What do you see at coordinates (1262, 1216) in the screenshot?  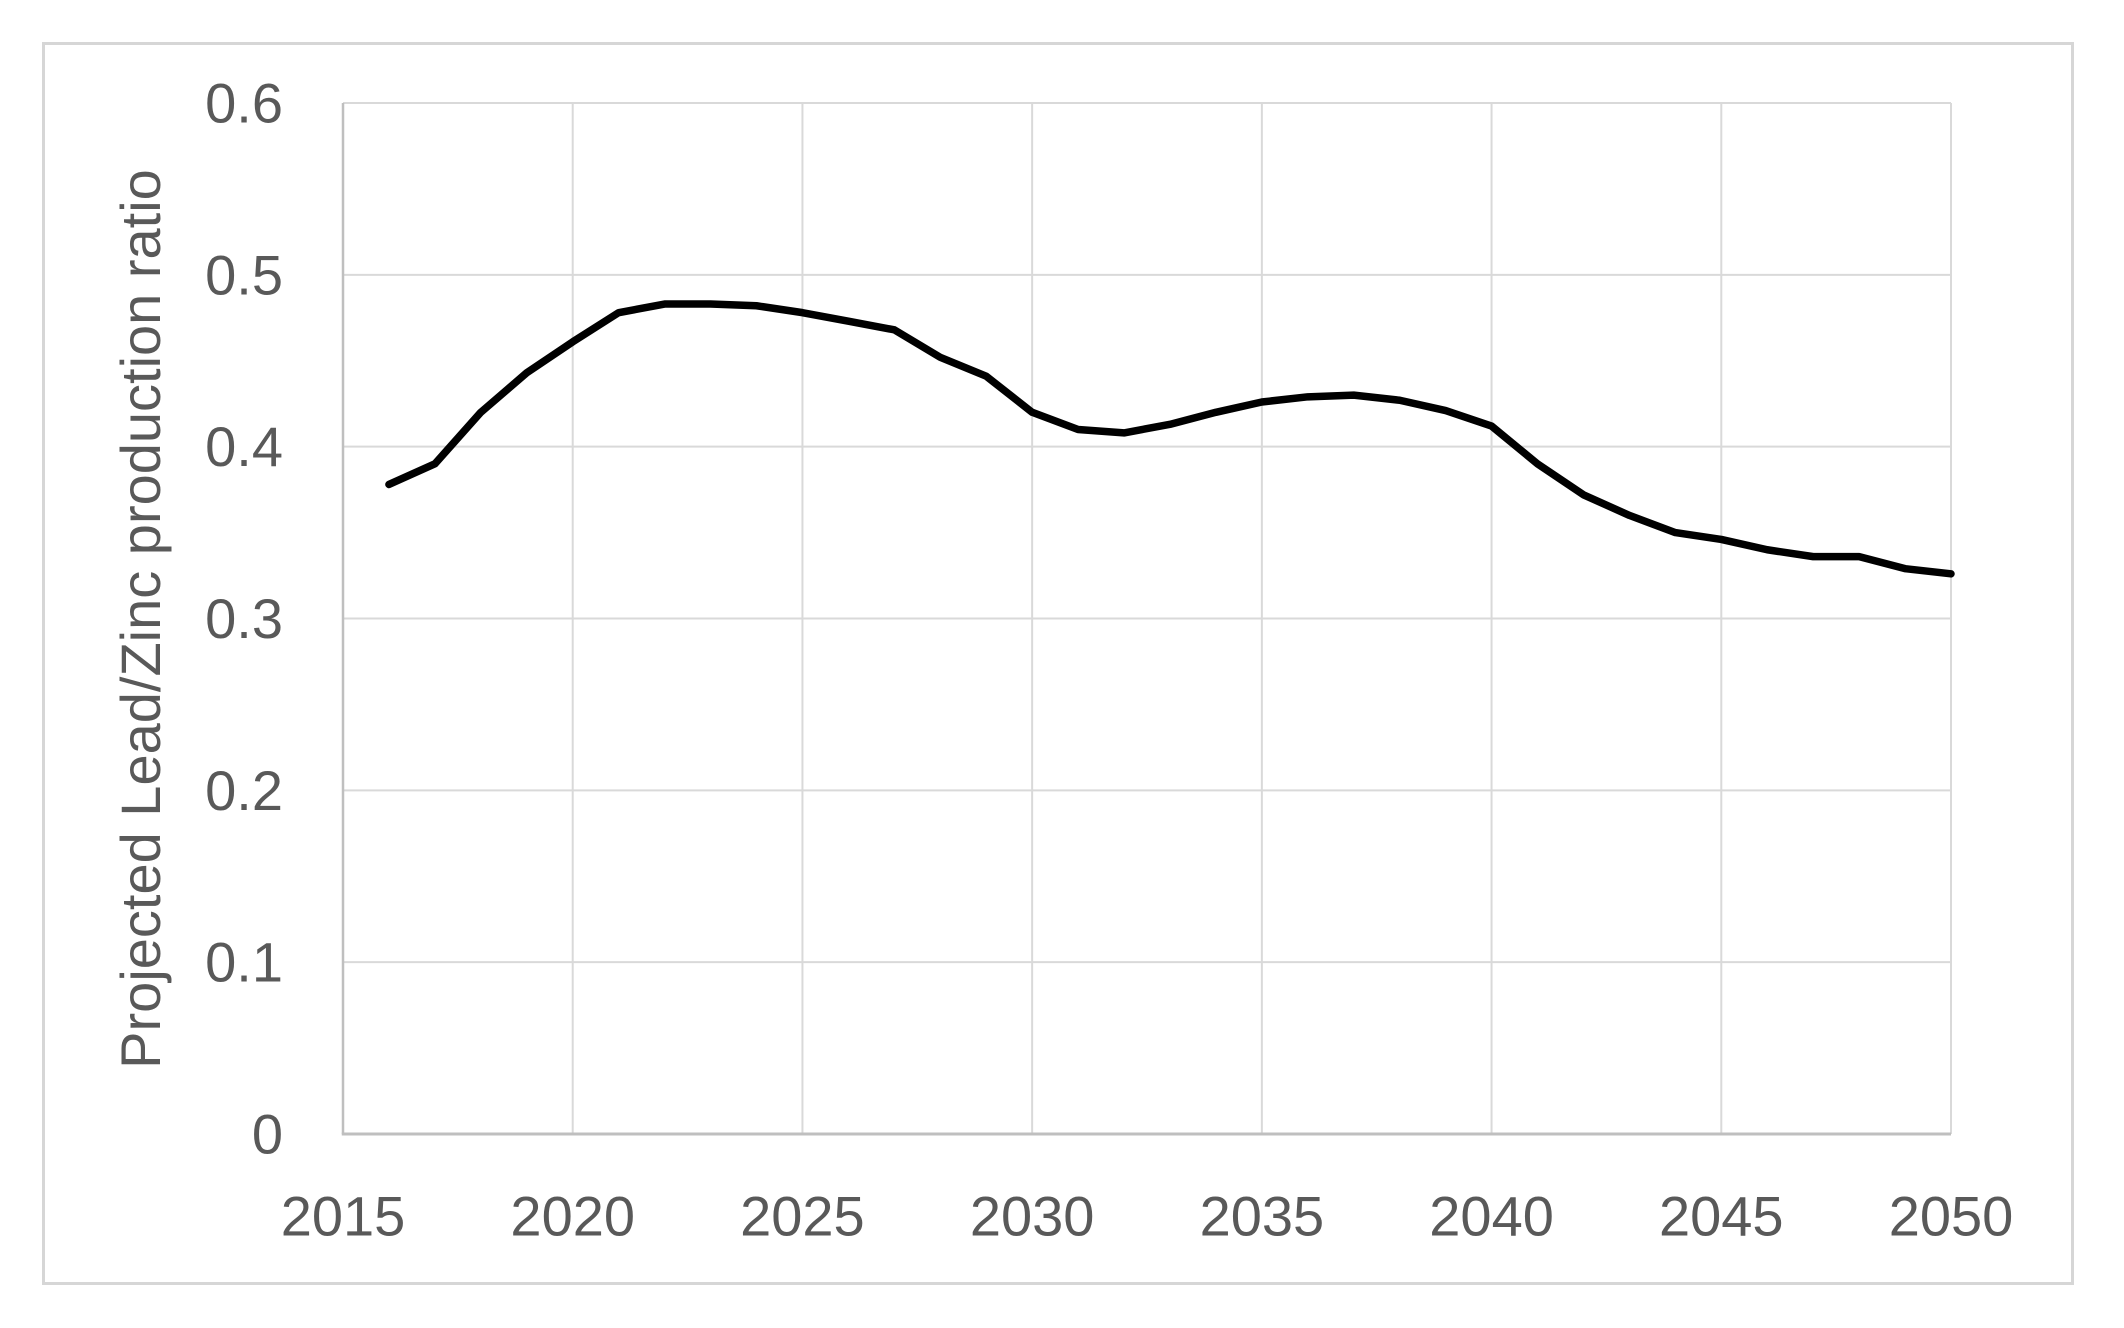 I see `x-tick-label: 2035` at bounding box center [1262, 1216].